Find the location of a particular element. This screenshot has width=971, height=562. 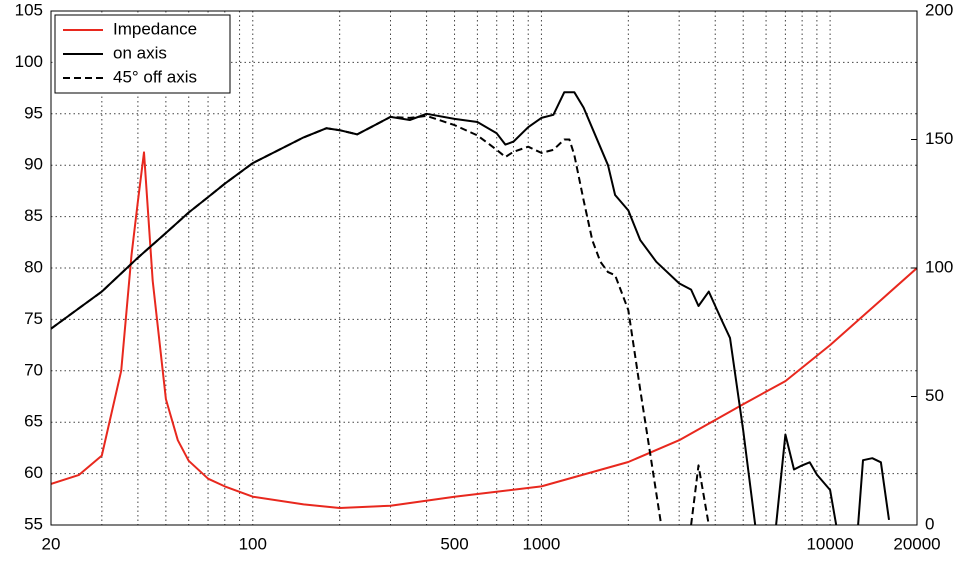

y-tick-label: 70 is located at coordinates (33, 369).